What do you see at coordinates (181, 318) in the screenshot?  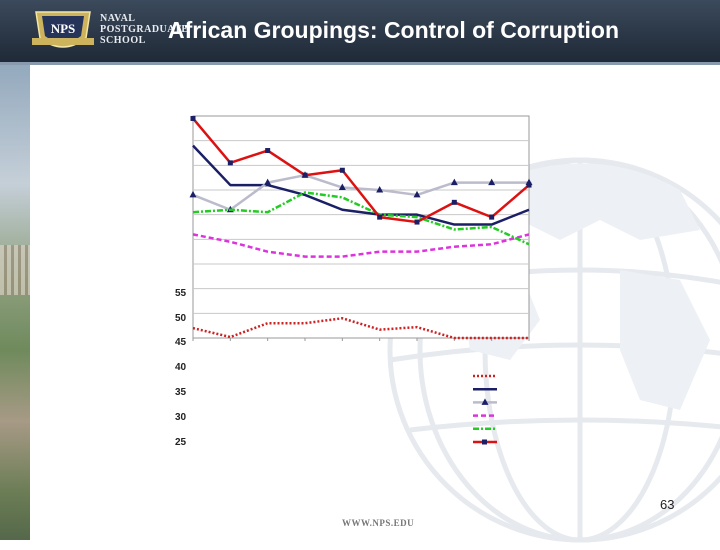 I see `y-tick-label: 50` at bounding box center [181, 318].